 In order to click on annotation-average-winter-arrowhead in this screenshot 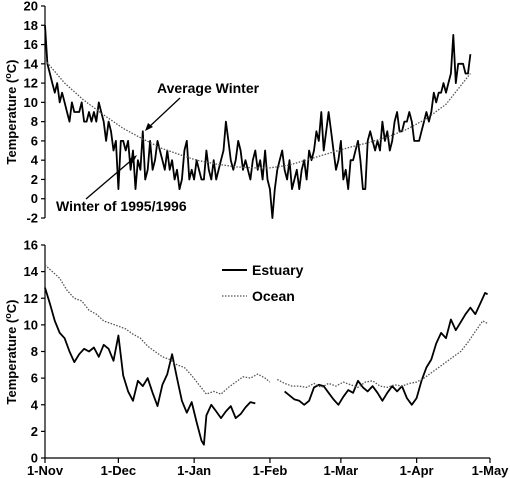, I will do `click(149, 127)`.